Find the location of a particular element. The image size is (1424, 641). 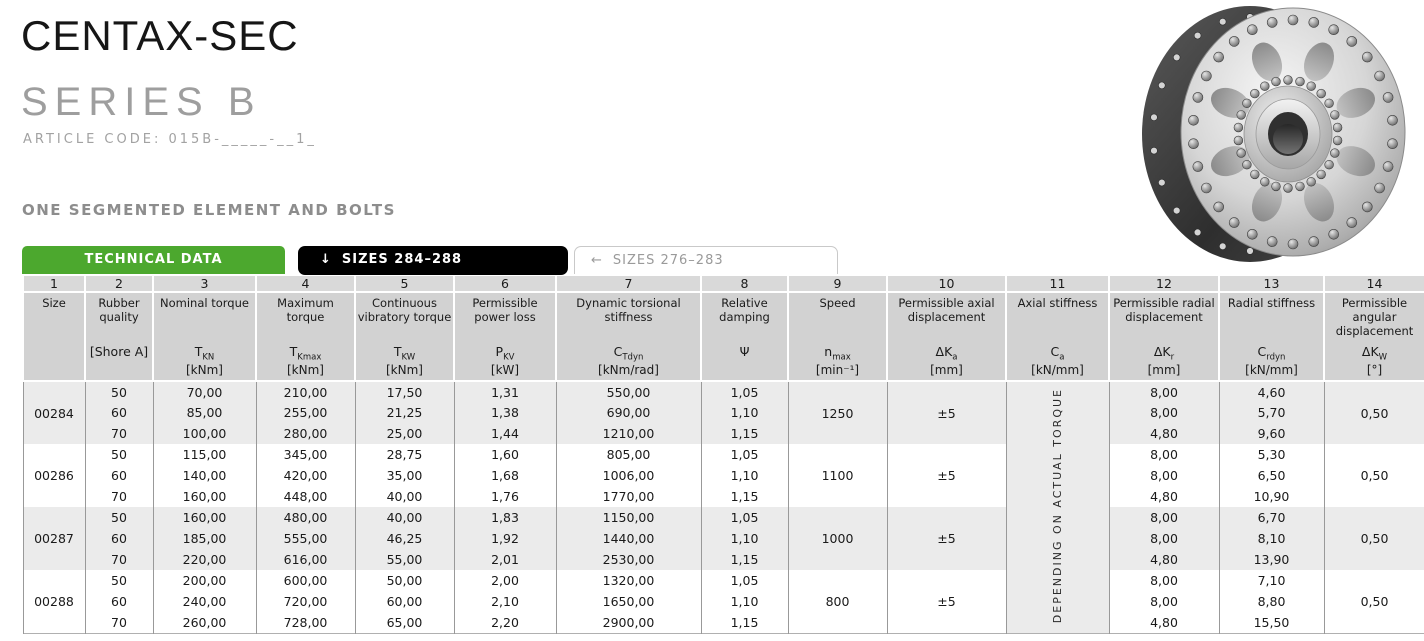

column-symbol: PKV is located at coordinates (505, 353).